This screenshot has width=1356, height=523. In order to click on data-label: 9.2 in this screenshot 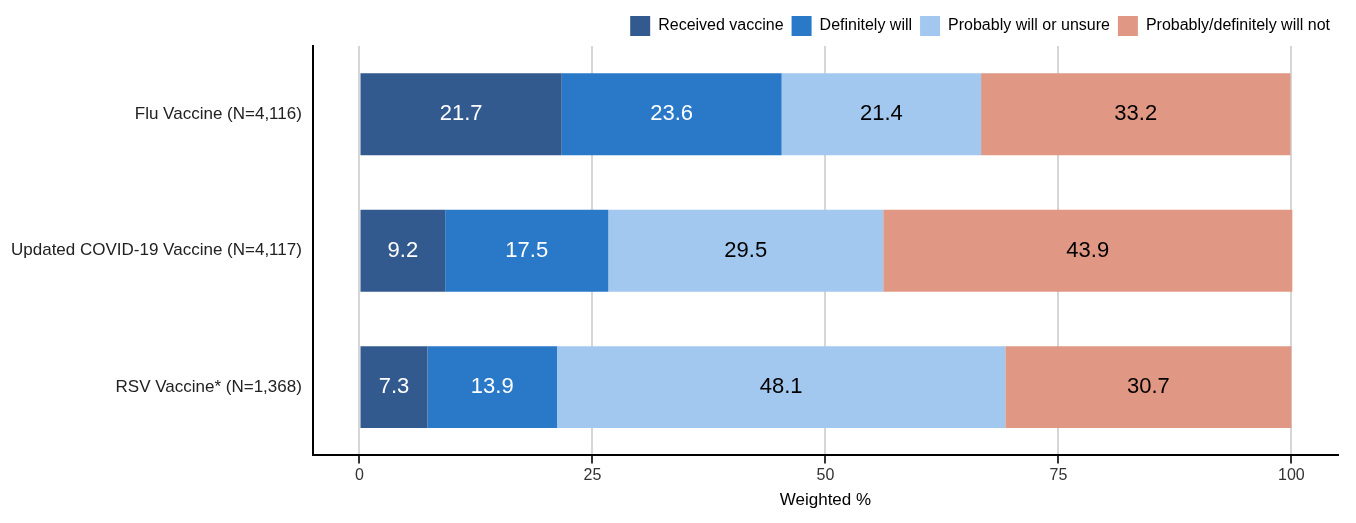, I will do `click(403, 249)`.